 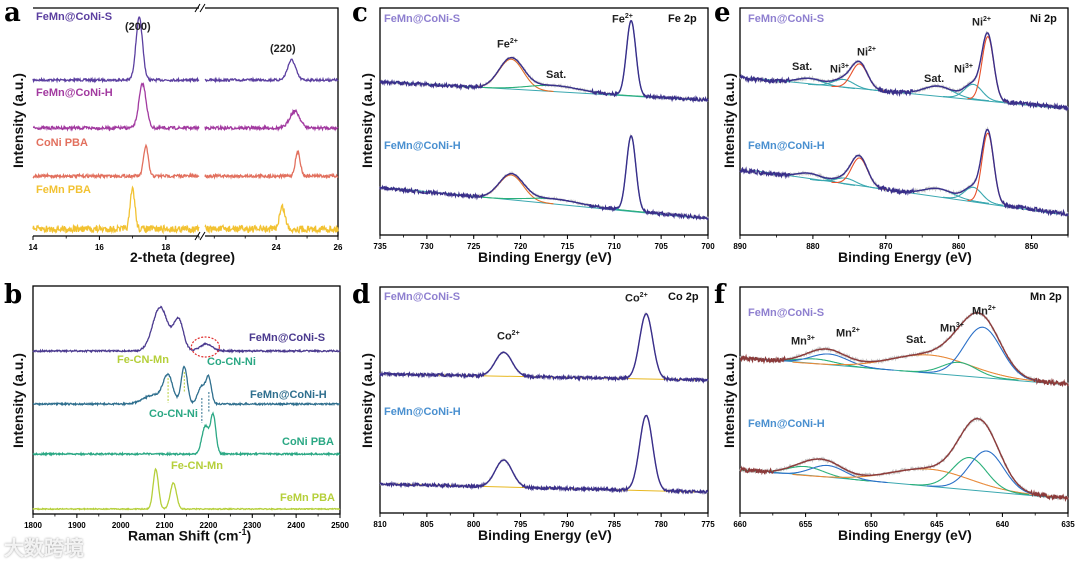 What do you see at coordinates (521, 246) in the screenshot?
I see `x-tick-label: 720` at bounding box center [521, 246].